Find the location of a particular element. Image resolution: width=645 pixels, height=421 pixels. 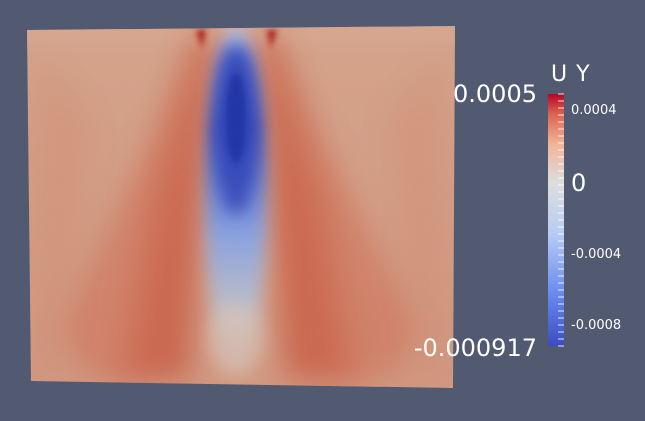

legend-title: U Y is located at coordinates (571, 74).